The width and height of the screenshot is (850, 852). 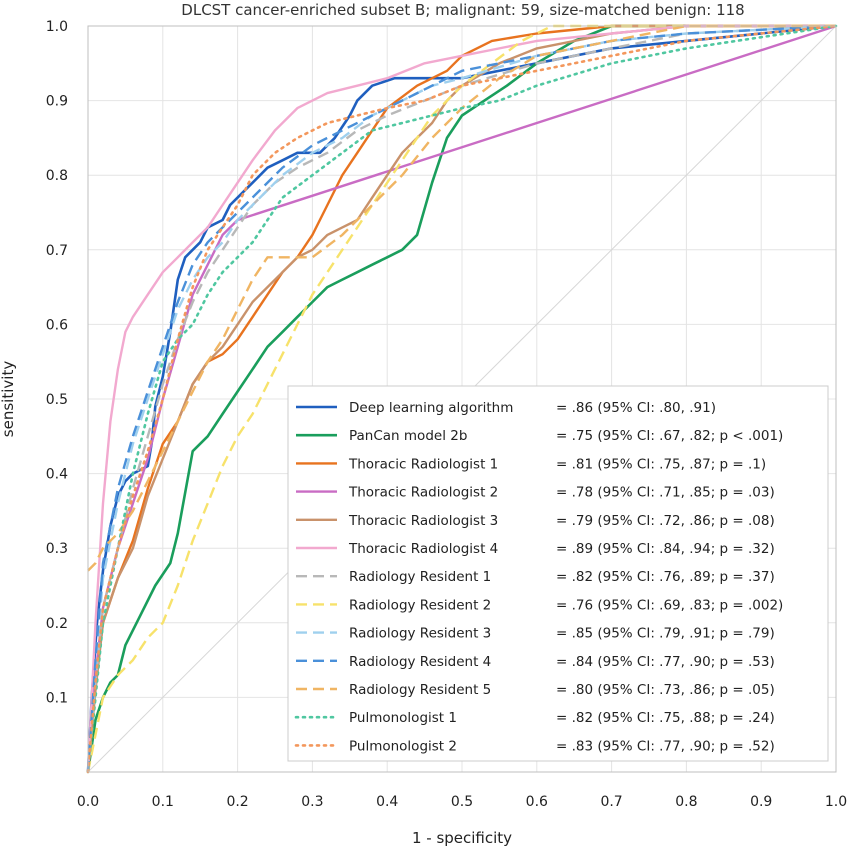 I want to click on y-tick-label: 0.5, so click(x=57, y=400).